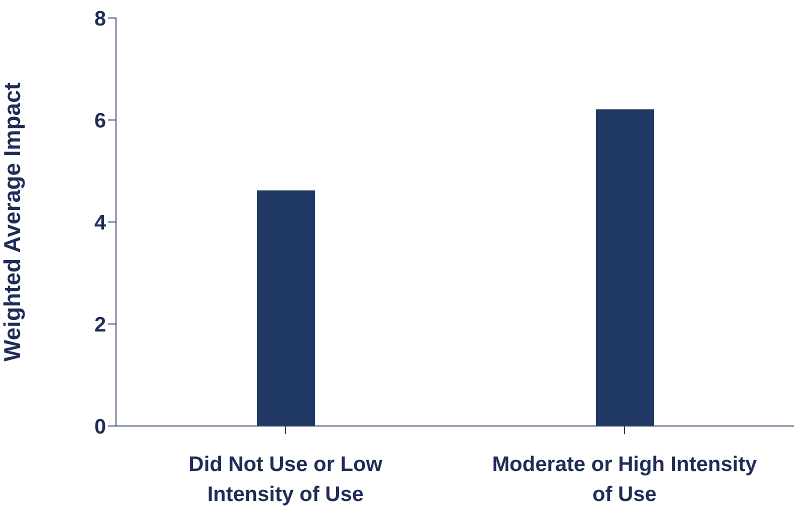 Image resolution: width=796 pixels, height=510 pixels. Describe the element at coordinates (100, 120) in the screenshot. I see `y-tick-label: 6` at that location.